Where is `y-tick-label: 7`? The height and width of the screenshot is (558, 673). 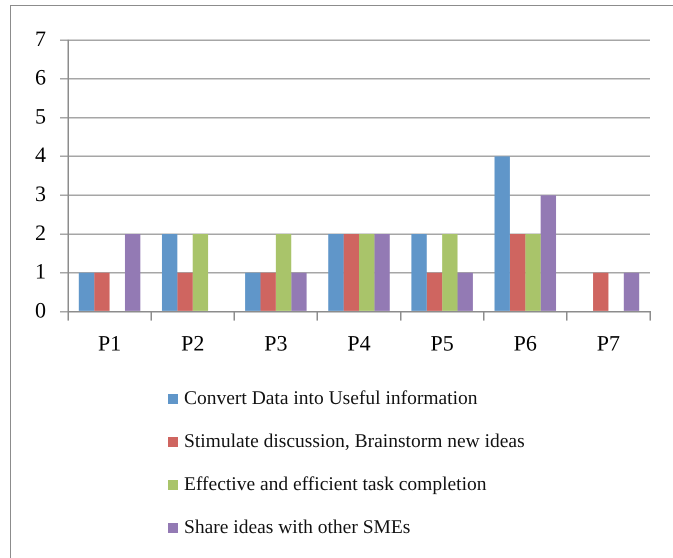 y-tick-label: 7 is located at coordinates (40, 38).